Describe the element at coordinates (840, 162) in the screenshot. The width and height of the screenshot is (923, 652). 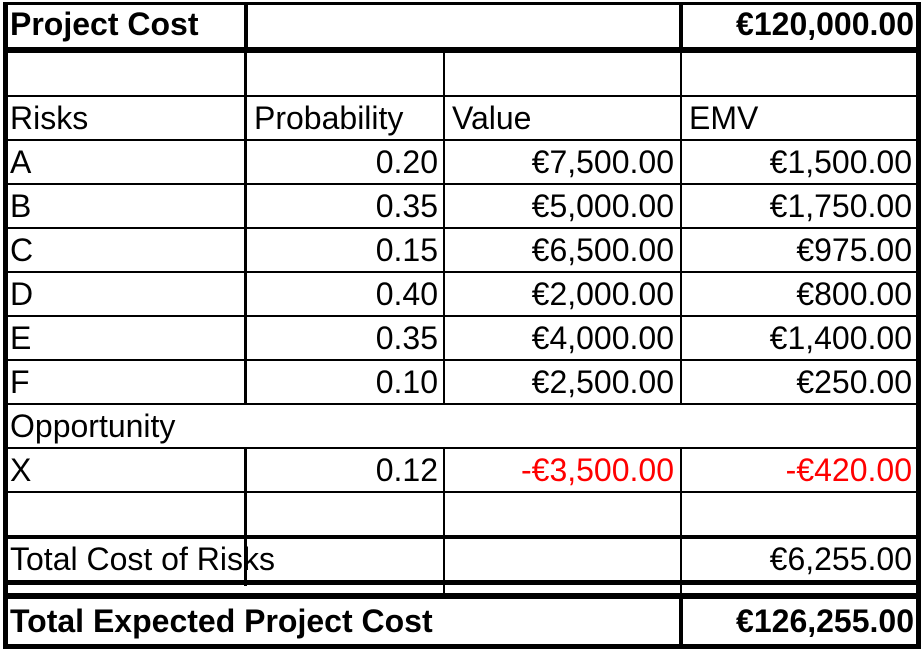
I see `risk-emv: €1,500.00` at that location.